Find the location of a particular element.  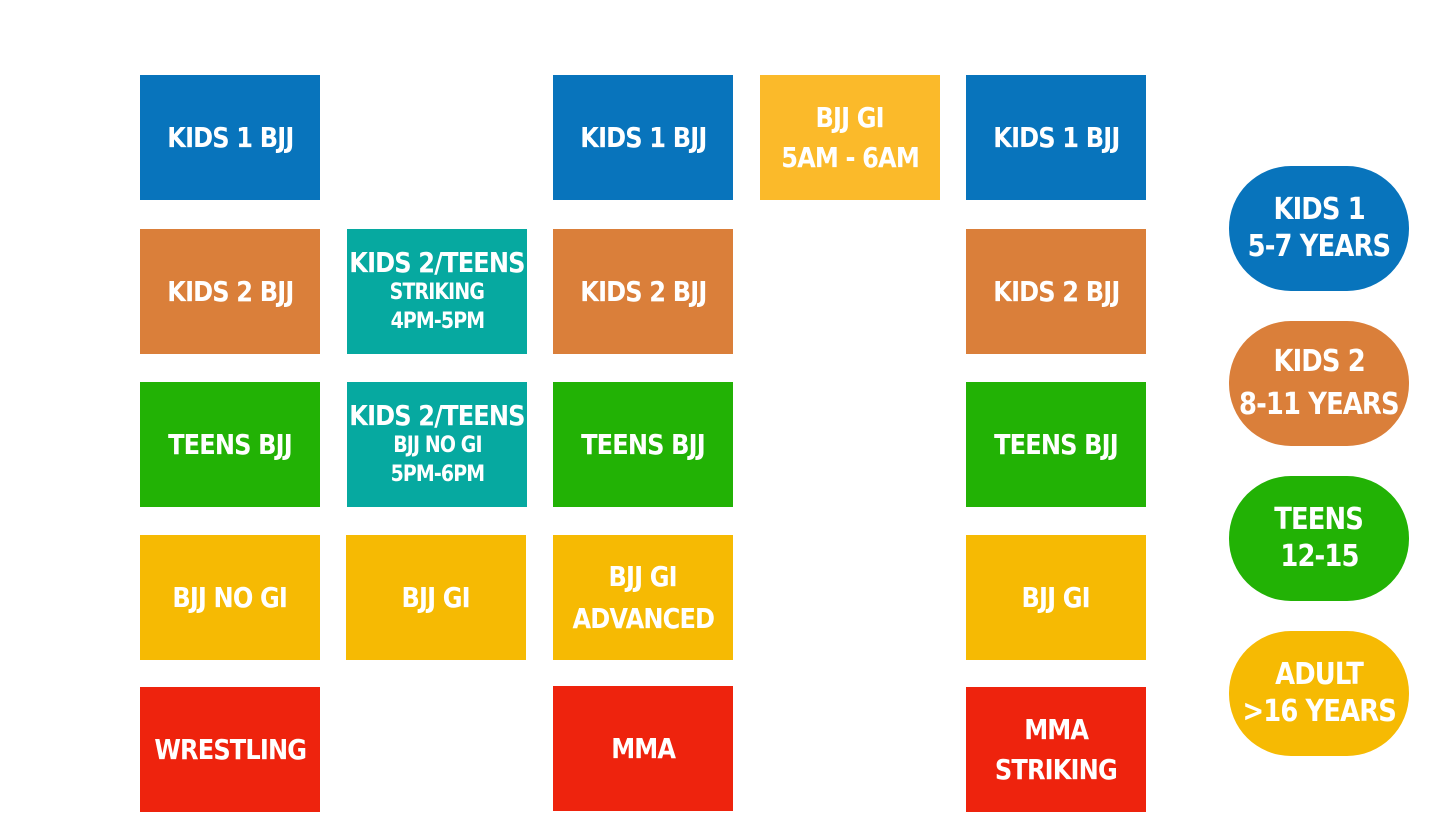

class-block-col1-kids2: KIDS 2 BJJ is located at coordinates (230, 291).